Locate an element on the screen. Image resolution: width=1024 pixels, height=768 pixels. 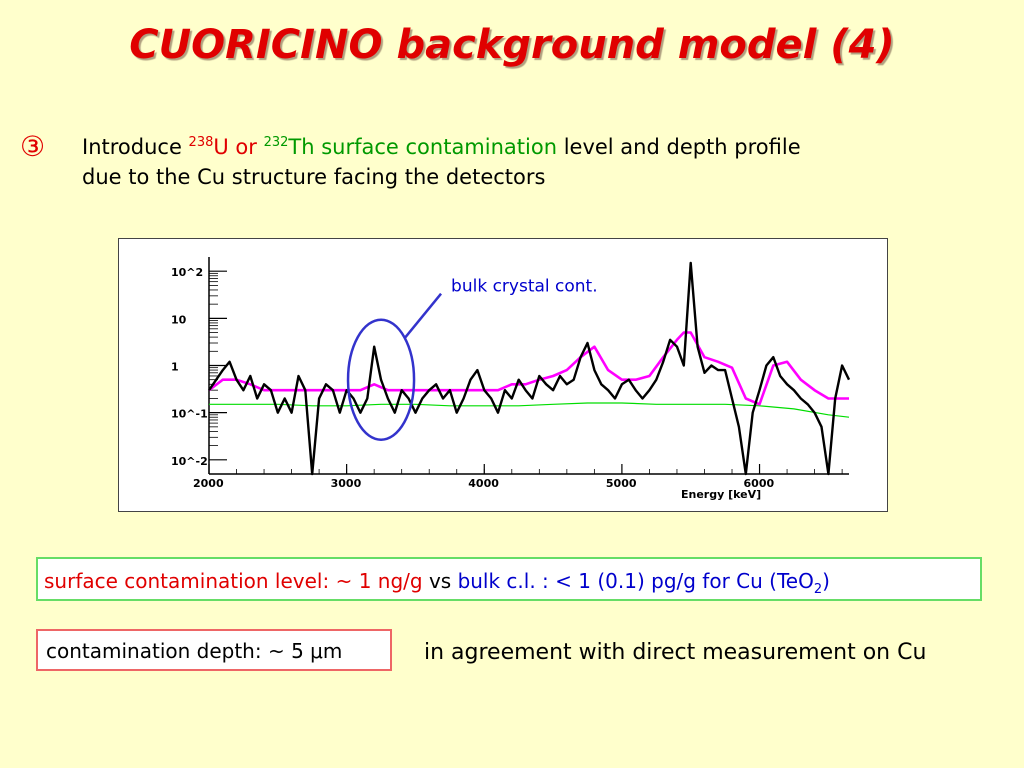
y-tick-label: 10 is located at coordinates (179, 319).